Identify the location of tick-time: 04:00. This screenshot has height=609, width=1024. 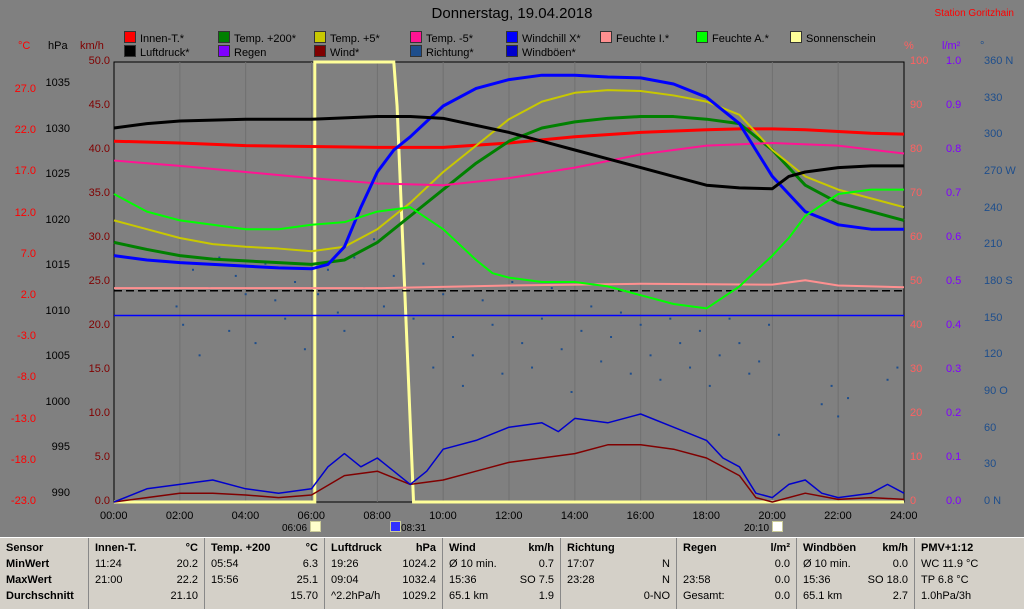
(245, 516).